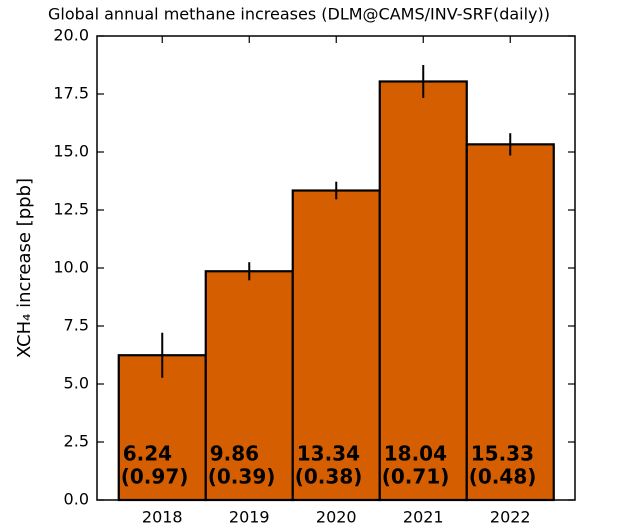 The image size is (624, 530). Describe the element at coordinates (416, 477) in the screenshot. I see `error-label: (0.71)` at that location.